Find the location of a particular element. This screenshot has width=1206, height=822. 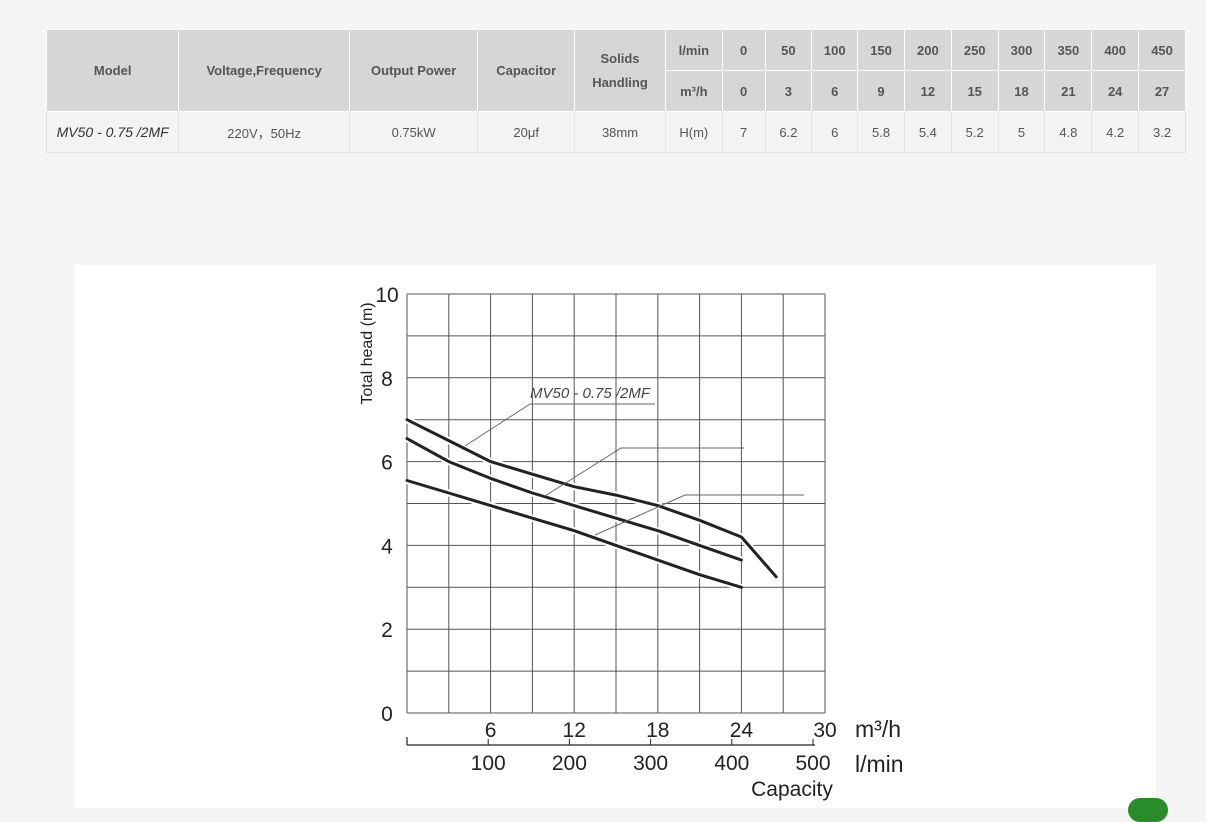

header-lmin-value: 400 is located at coordinates (1115, 50).